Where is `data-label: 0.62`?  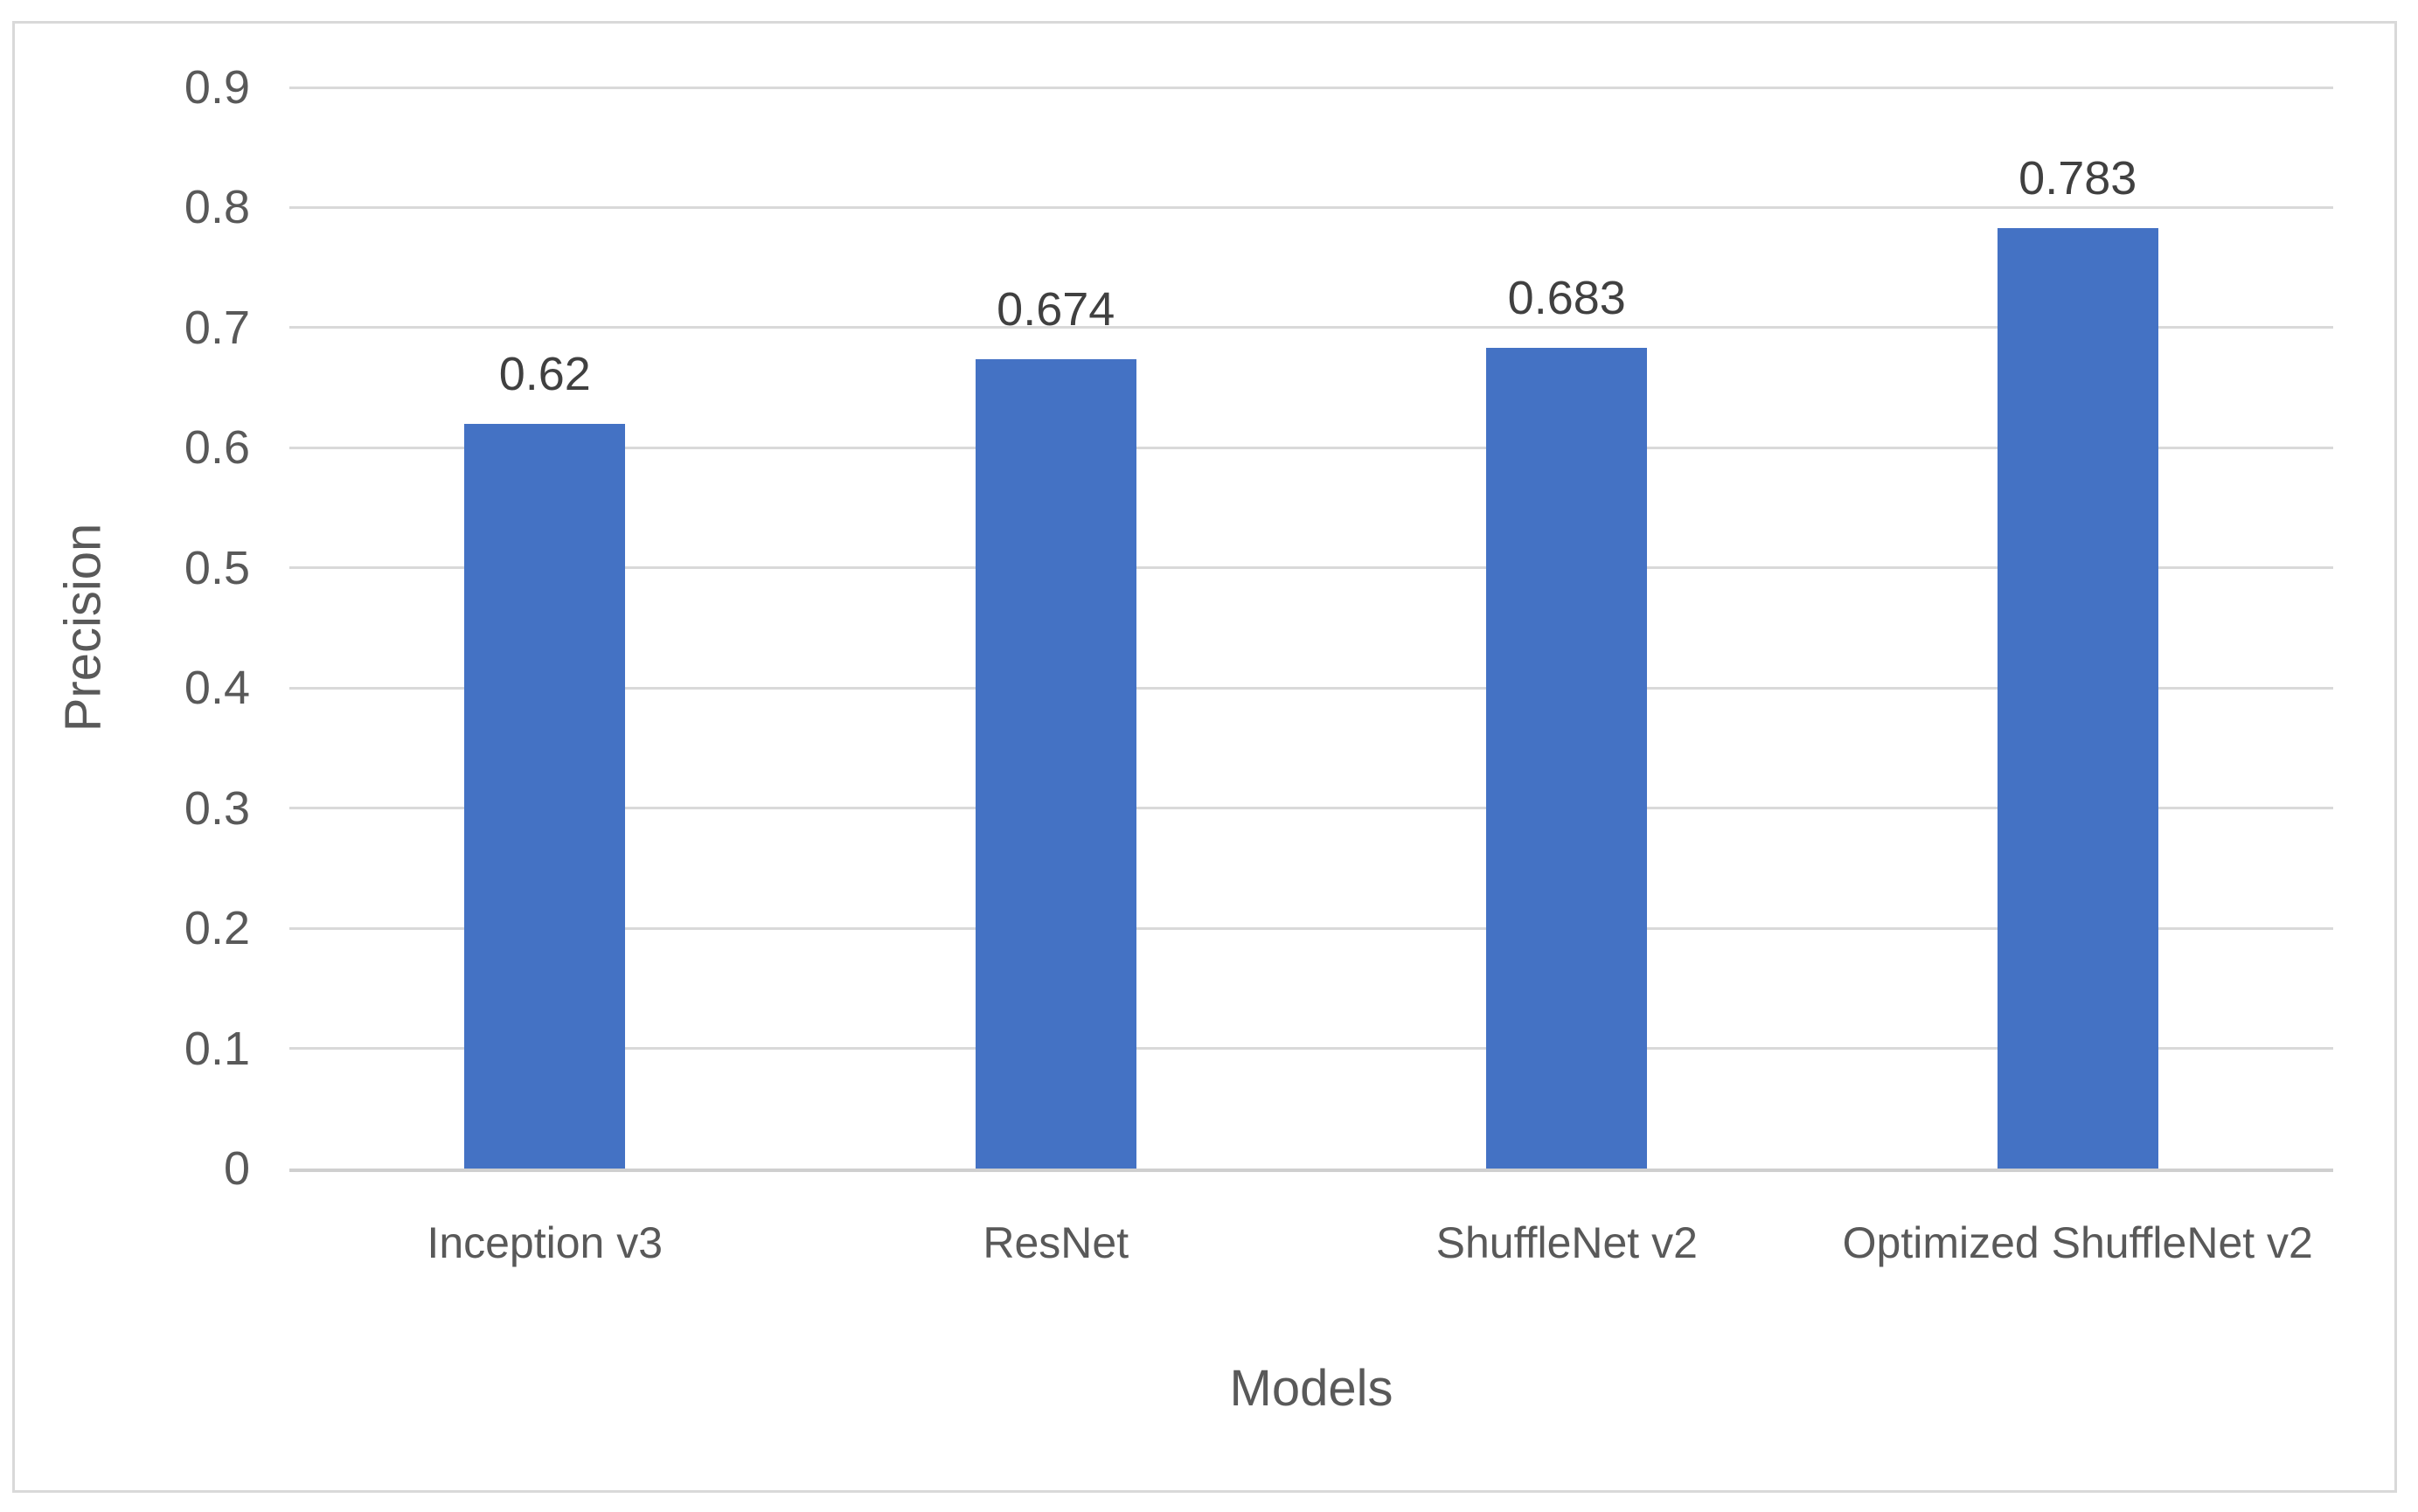 data-label: 0.62 is located at coordinates (544, 373).